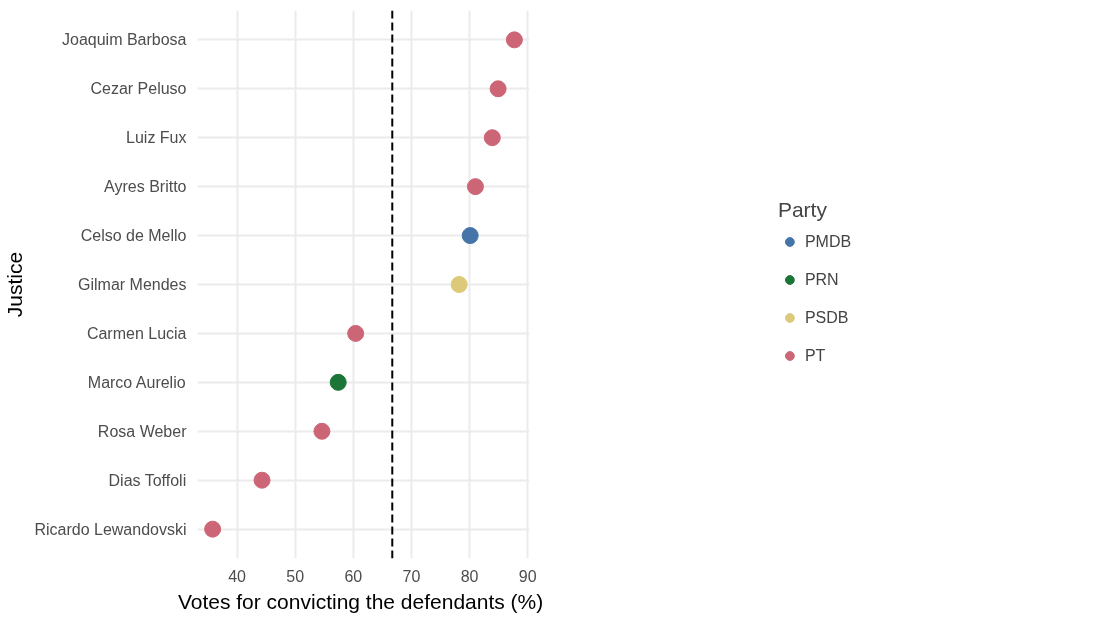  I want to click on y-axis-title: Justice, so click(15, 284).